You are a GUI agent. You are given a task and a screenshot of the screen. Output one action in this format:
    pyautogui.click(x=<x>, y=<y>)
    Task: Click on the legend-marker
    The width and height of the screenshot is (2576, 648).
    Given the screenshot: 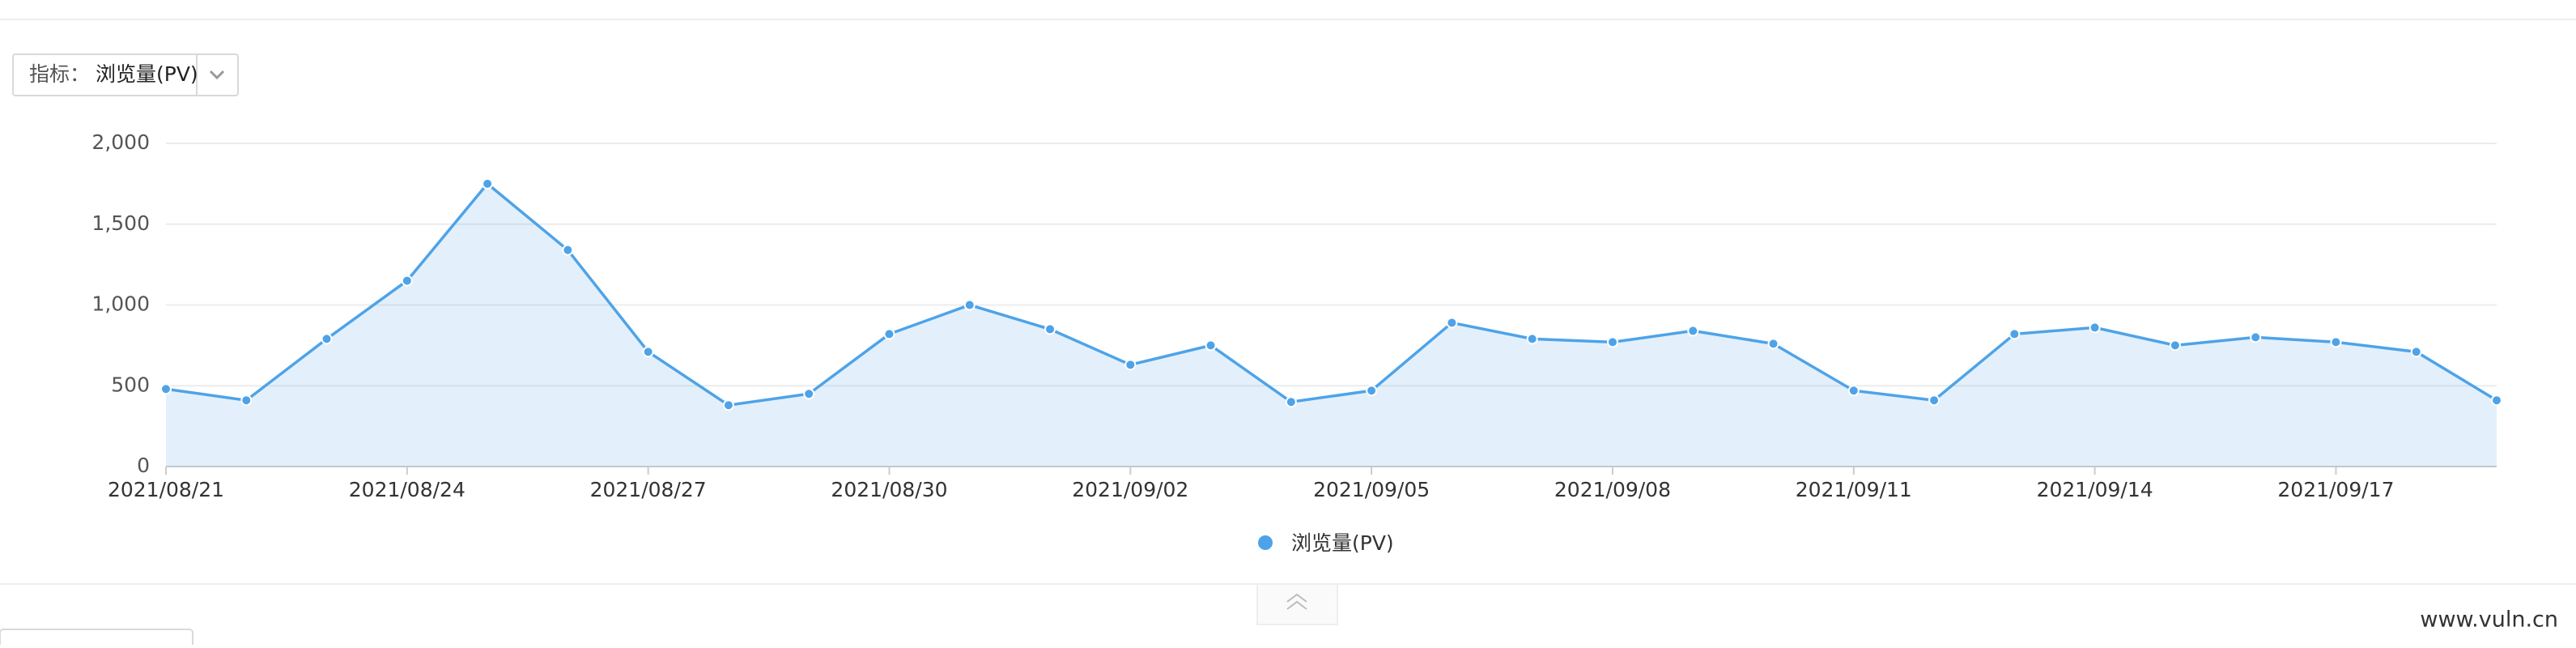 What is the action you would take?
    pyautogui.click(x=1265, y=542)
    